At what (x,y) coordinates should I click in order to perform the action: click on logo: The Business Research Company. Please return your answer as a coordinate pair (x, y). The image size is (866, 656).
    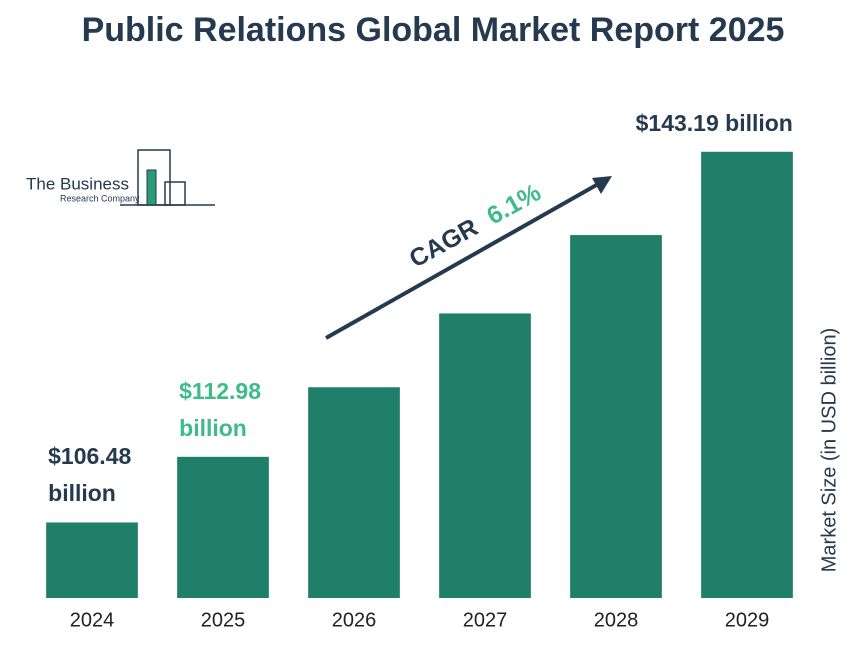
    Looking at the image, I should click on (120, 177).